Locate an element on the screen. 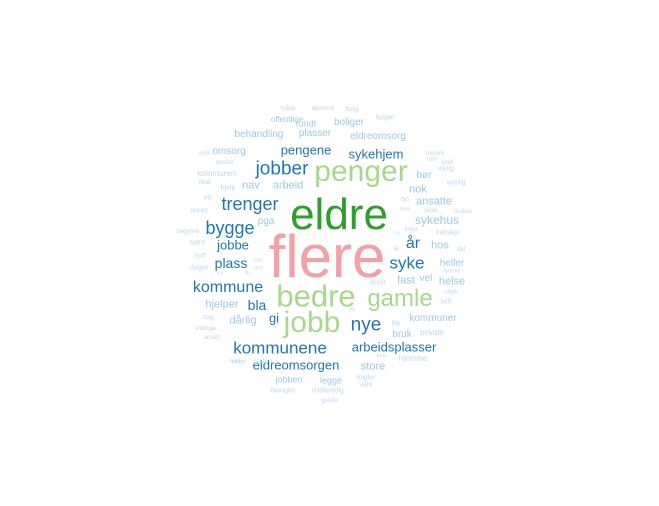 The width and height of the screenshot is (659, 506). word-rad: råd is located at coordinates (461, 250).